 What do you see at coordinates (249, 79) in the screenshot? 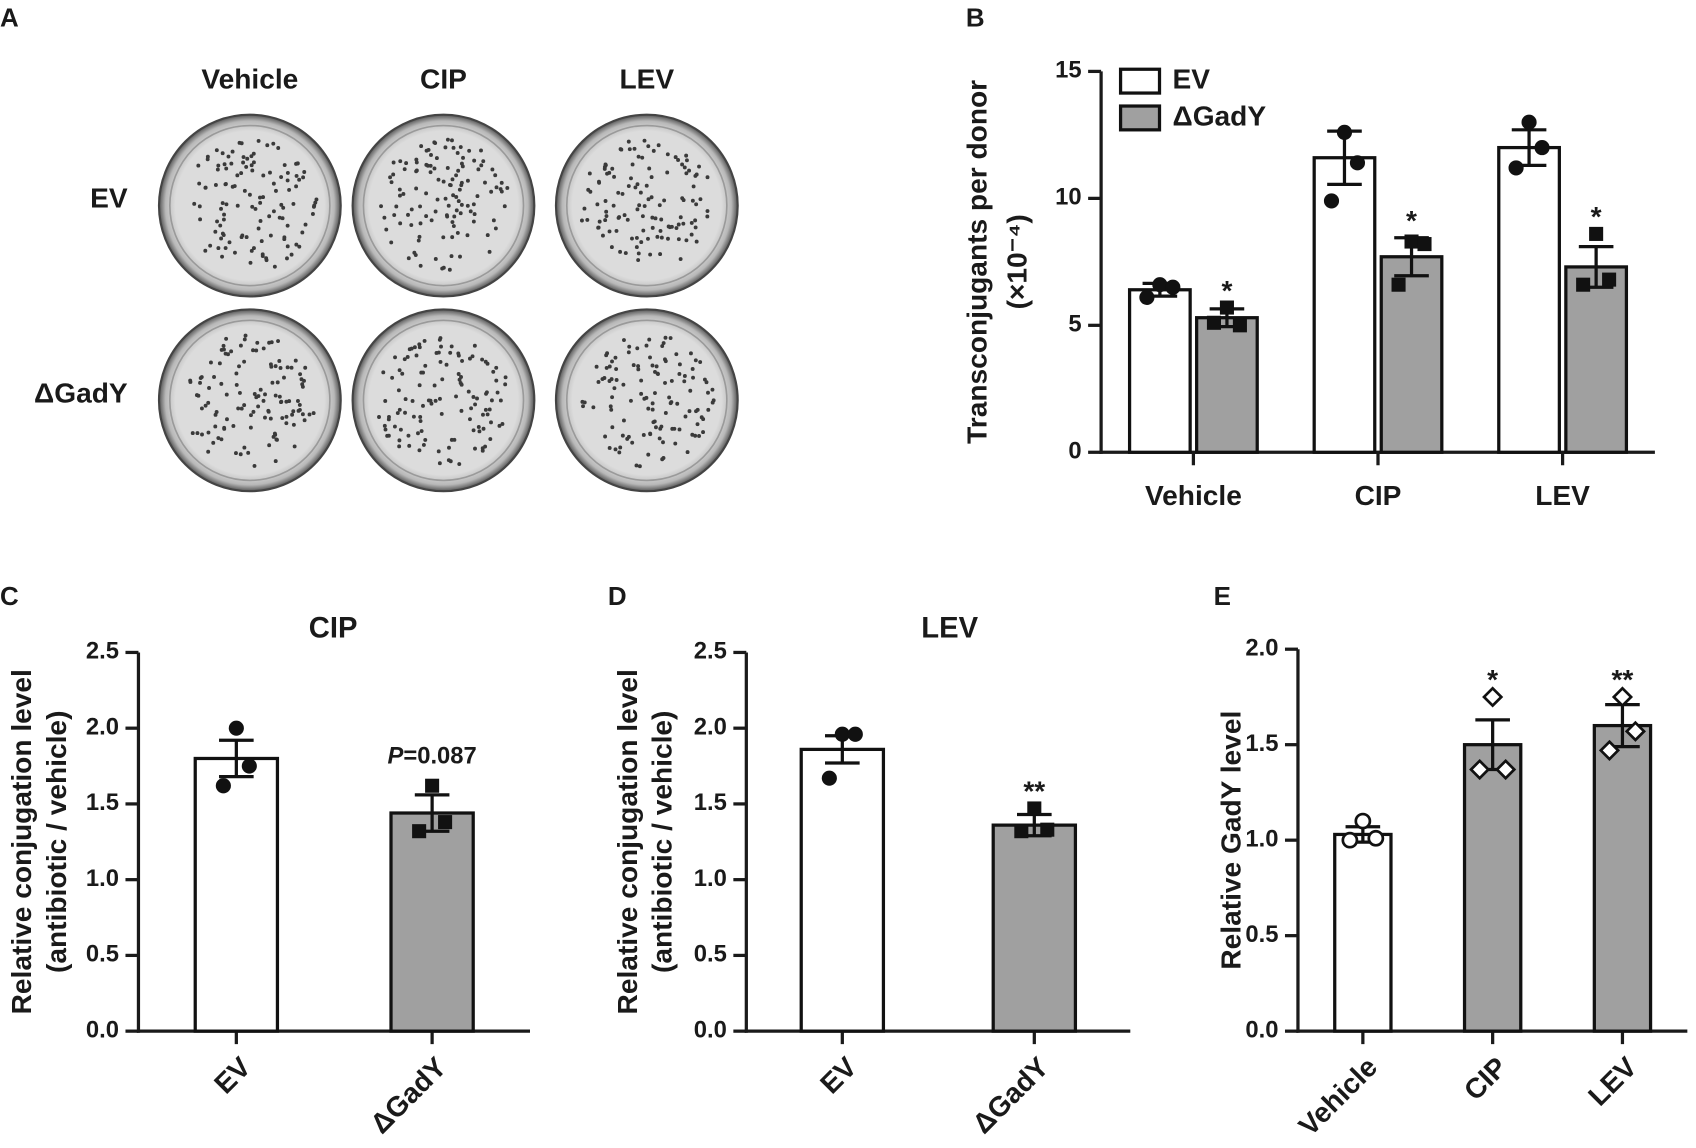
I see `column-label: Vehicle` at bounding box center [249, 79].